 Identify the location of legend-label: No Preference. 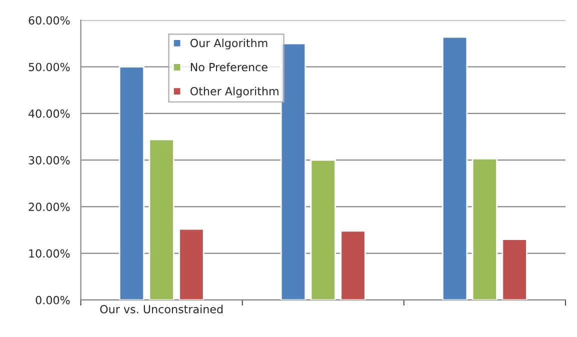
(229, 67).